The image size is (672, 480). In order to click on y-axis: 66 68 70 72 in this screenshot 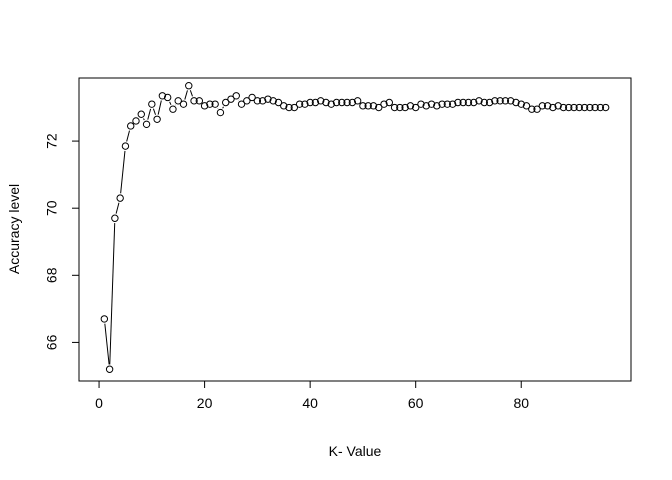, I will do `click(62, 241)`.